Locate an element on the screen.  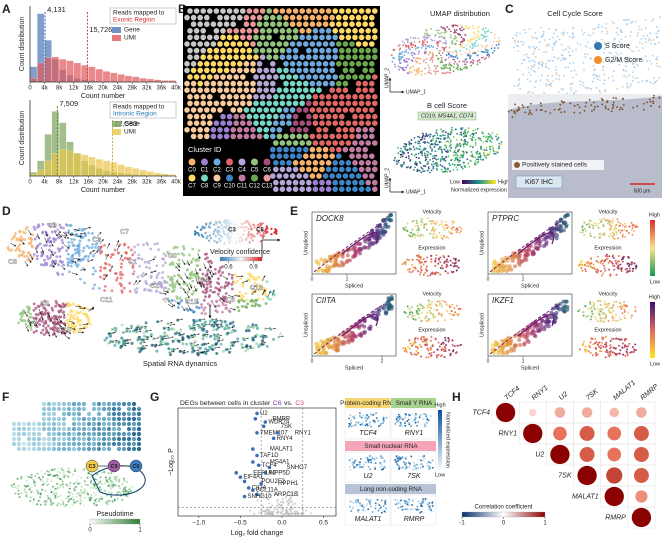
gene-point is located at coordinates (269, 467).